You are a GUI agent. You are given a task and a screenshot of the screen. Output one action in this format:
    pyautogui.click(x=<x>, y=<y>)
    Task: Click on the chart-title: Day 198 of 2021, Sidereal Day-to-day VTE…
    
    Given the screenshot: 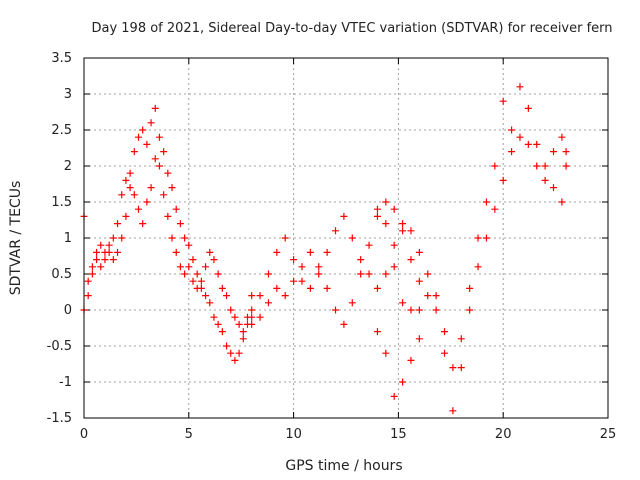 What is the action you would take?
    pyautogui.click(x=351, y=28)
    